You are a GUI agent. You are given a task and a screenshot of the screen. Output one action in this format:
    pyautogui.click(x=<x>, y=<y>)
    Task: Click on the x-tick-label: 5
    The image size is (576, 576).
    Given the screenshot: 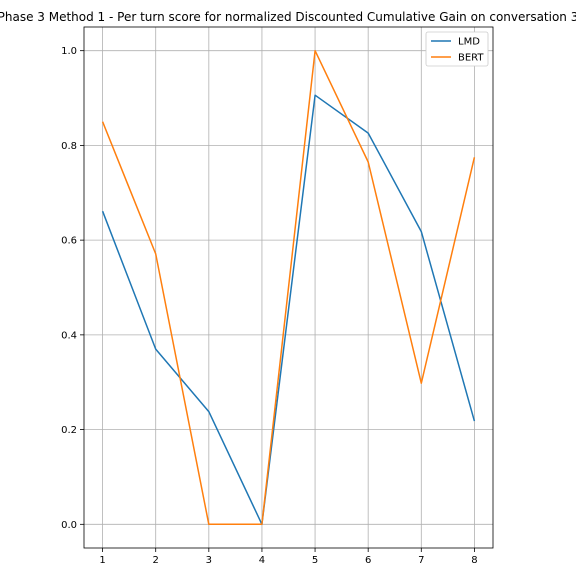 What is the action you would take?
    pyautogui.click(x=315, y=560)
    